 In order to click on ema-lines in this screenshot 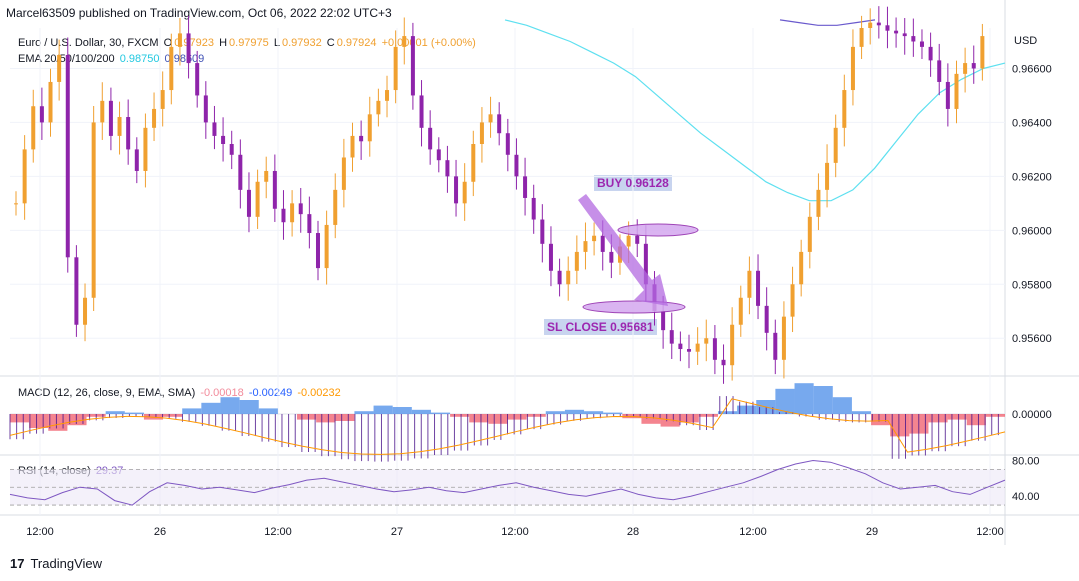, I will do `click(755, 110)`.